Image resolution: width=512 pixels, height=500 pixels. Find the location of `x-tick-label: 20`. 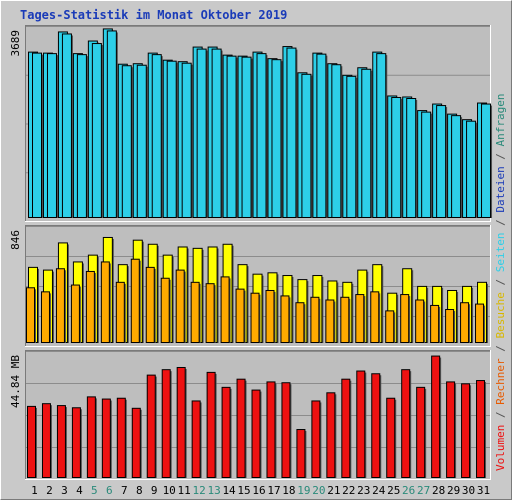

x-tick-label: 20 is located at coordinates (318, 490).